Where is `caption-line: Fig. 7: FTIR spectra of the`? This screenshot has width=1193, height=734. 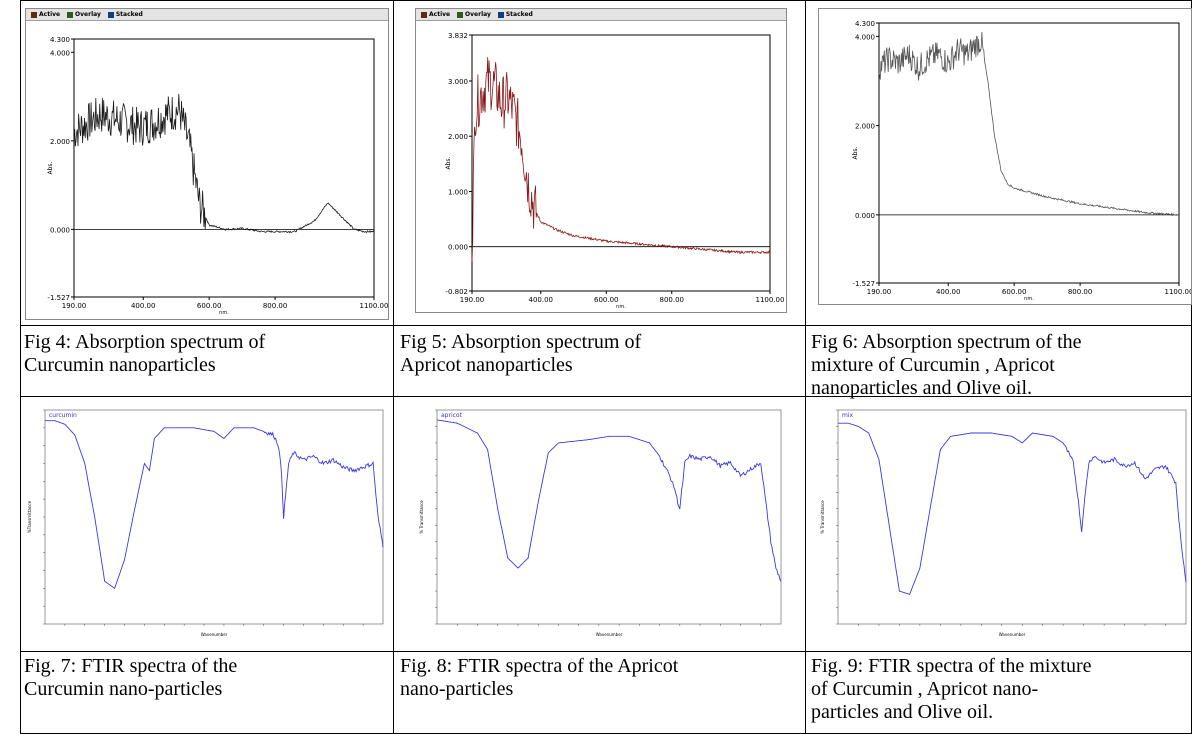 caption-line: Fig. 7: FTIR spectra of the is located at coordinates (131, 666).